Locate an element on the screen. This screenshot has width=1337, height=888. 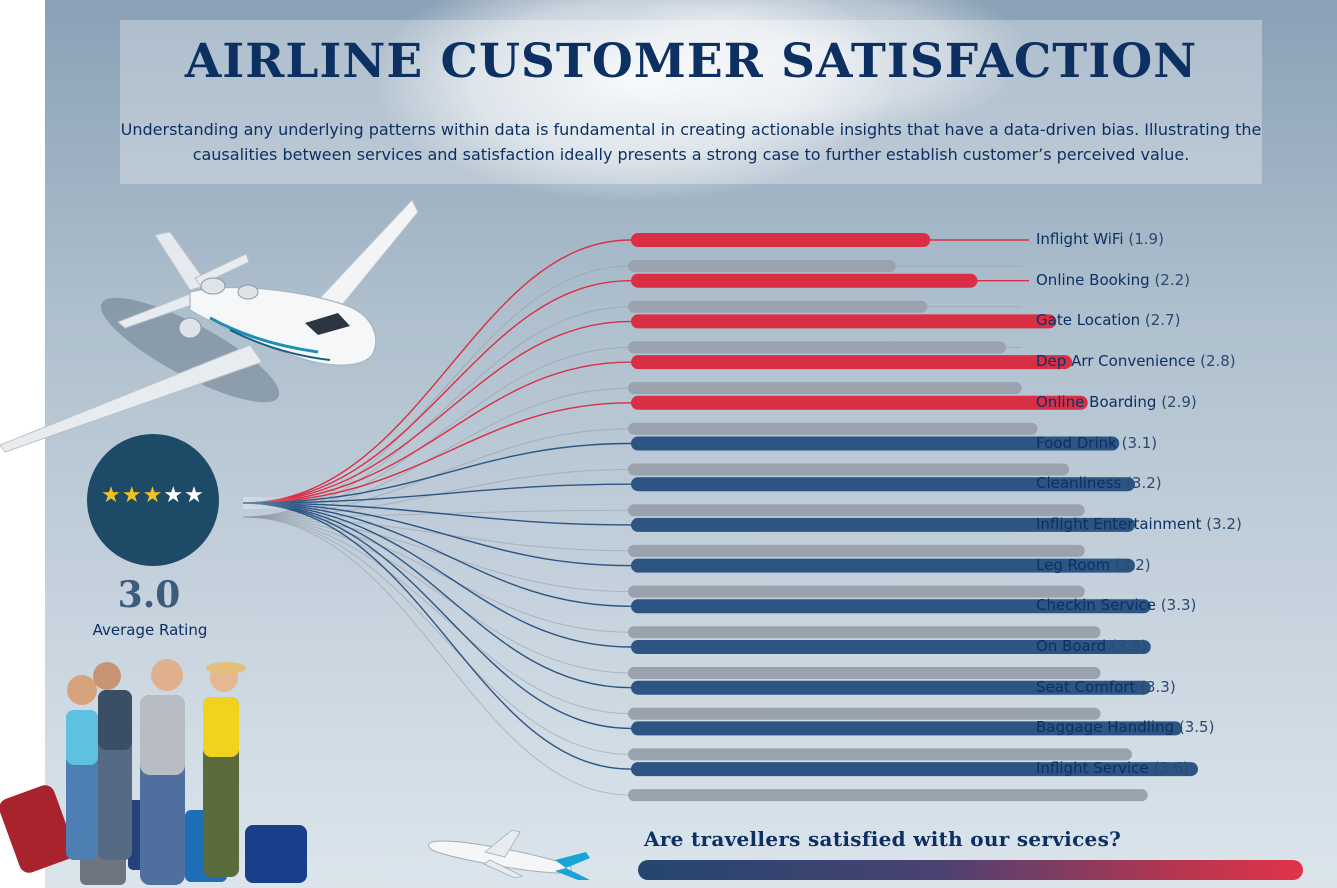
bar-label: Baggage Handling (3.5) is located at coordinates (1125, 727).